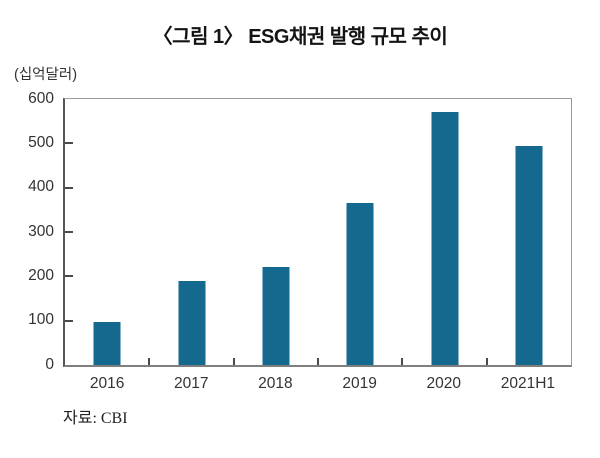  I want to click on y-tick-label-100: 100, so click(41, 319).